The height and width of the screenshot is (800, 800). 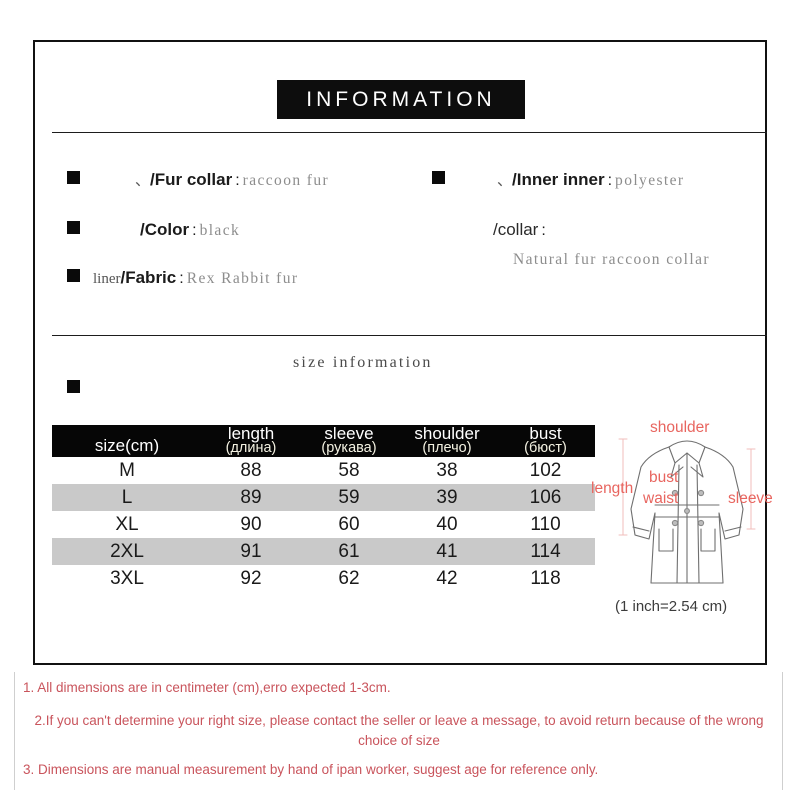 I want to click on cell-shoulder: 42, so click(x=447, y=578).